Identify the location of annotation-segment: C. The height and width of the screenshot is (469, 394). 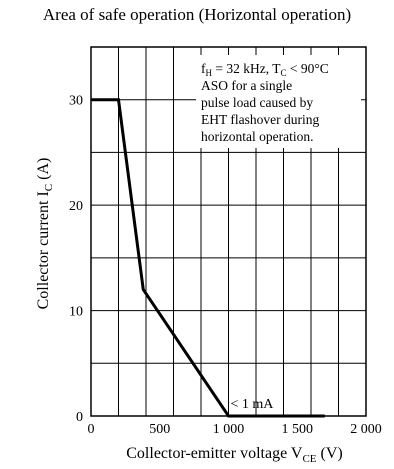
(283, 73).